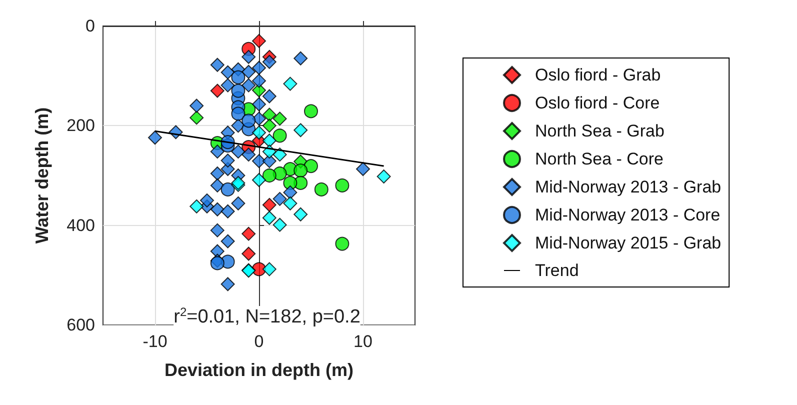 This screenshot has height=405, width=797. Describe the element at coordinates (599, 159) in the screenshot. I see `legend-label: North Sea - Core` at that location.